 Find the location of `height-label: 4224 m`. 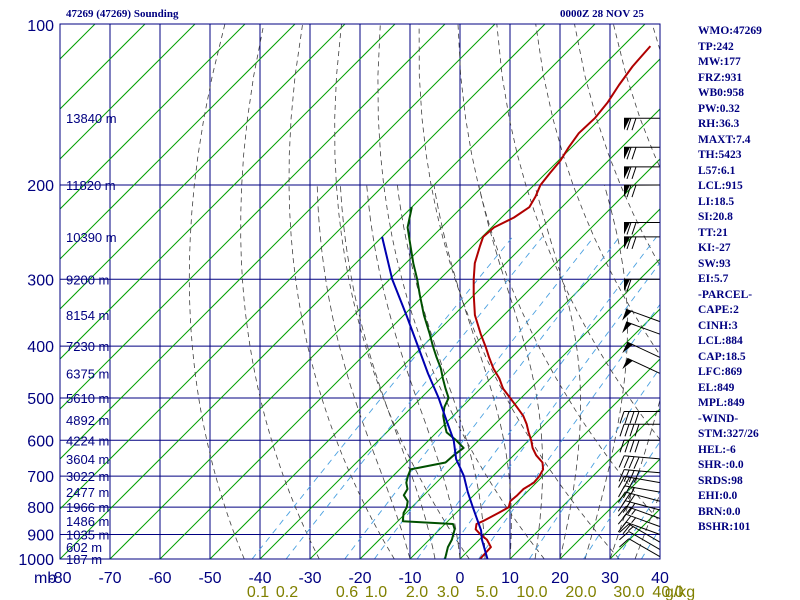

height-label: 4224 m is located at coordinates (87, 440).